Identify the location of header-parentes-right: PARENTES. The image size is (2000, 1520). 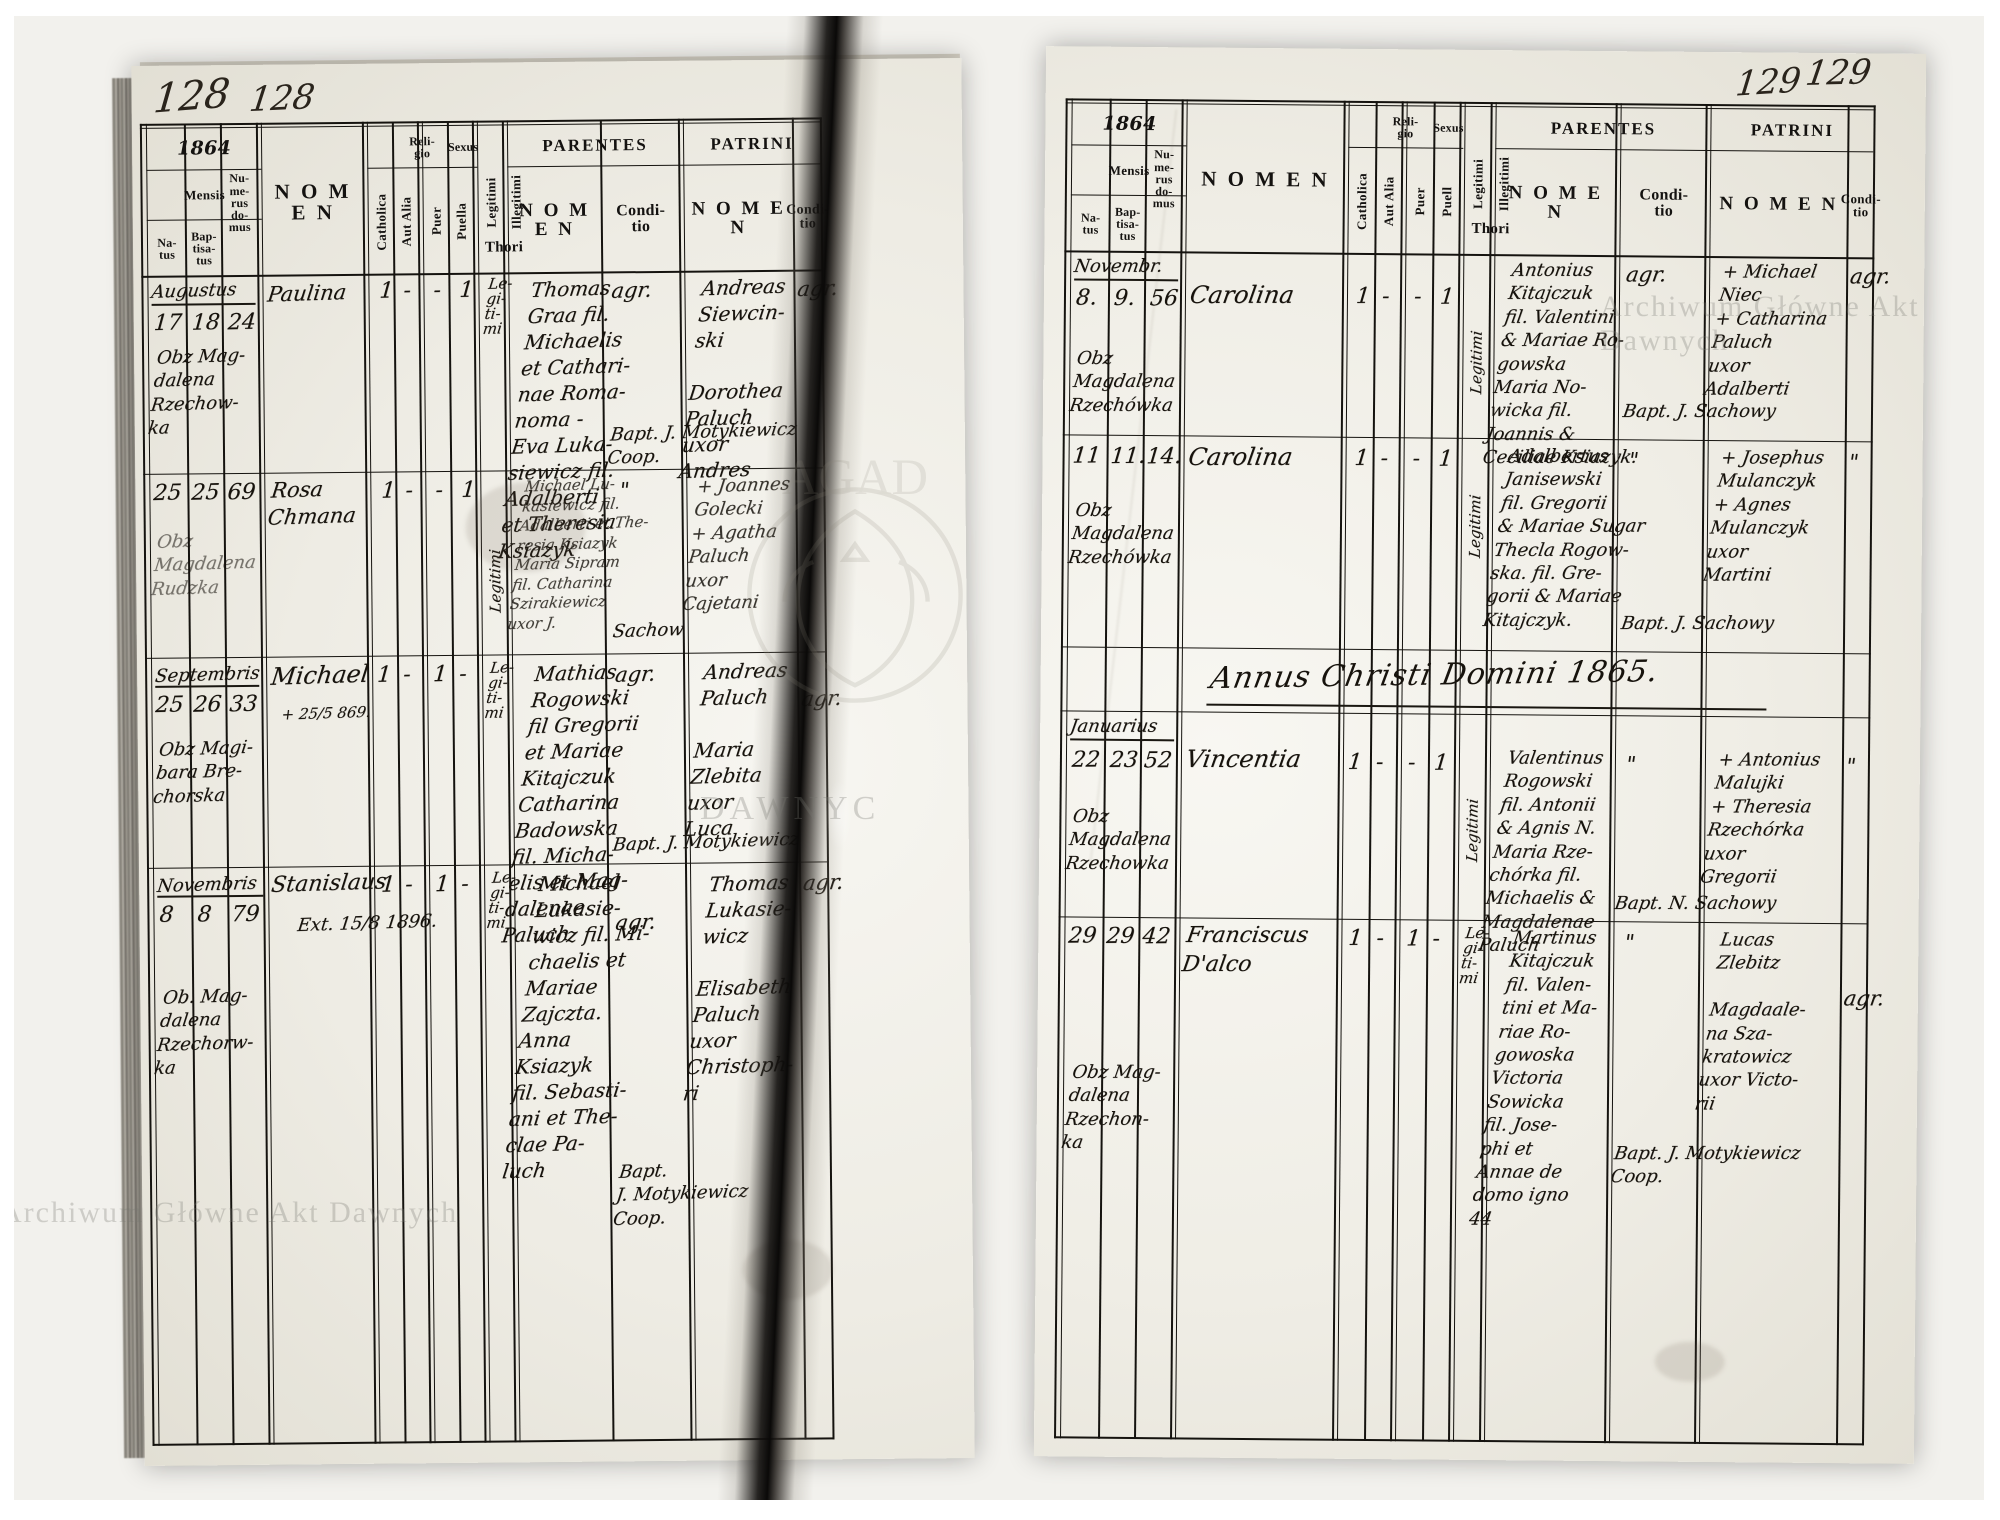
(1603, 128).